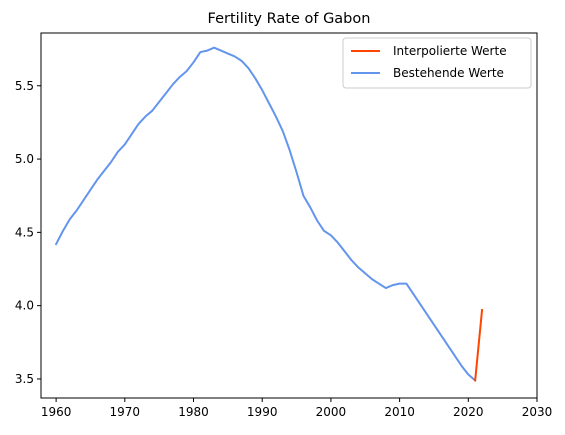 This screenshot has width=565, height=435. What do you see at coordinates (448, 73) in the screenshot?
I see `legend-label-existing: Bestehende Werte` at bounding box center [448, 73].